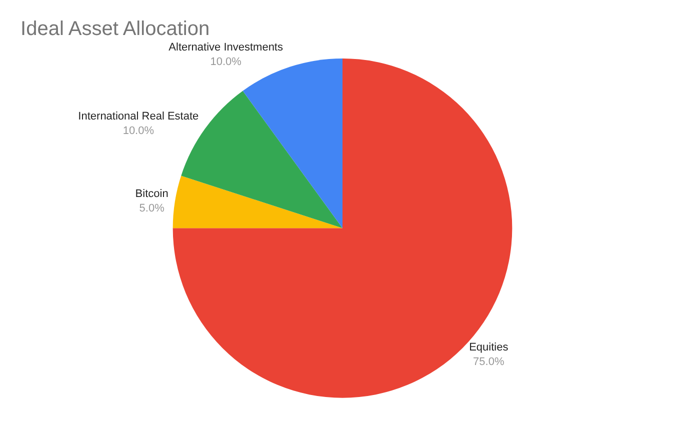  I want to click on slice-label: International Real Estate, so click(138, 116).